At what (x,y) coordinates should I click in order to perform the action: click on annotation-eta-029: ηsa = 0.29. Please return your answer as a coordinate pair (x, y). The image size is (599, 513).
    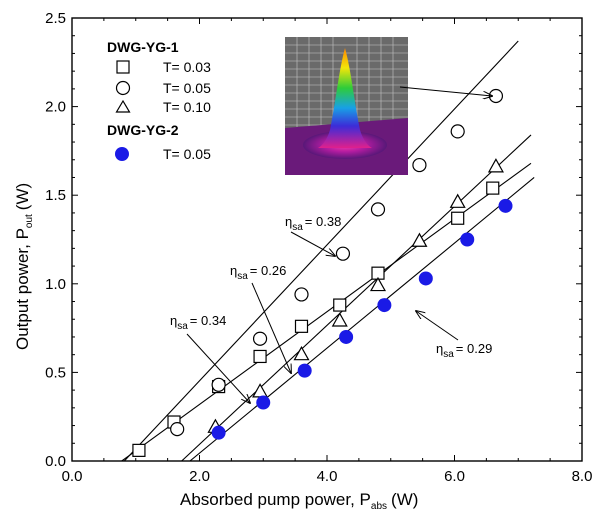
    Looking at the image, I should click on (464, 350).